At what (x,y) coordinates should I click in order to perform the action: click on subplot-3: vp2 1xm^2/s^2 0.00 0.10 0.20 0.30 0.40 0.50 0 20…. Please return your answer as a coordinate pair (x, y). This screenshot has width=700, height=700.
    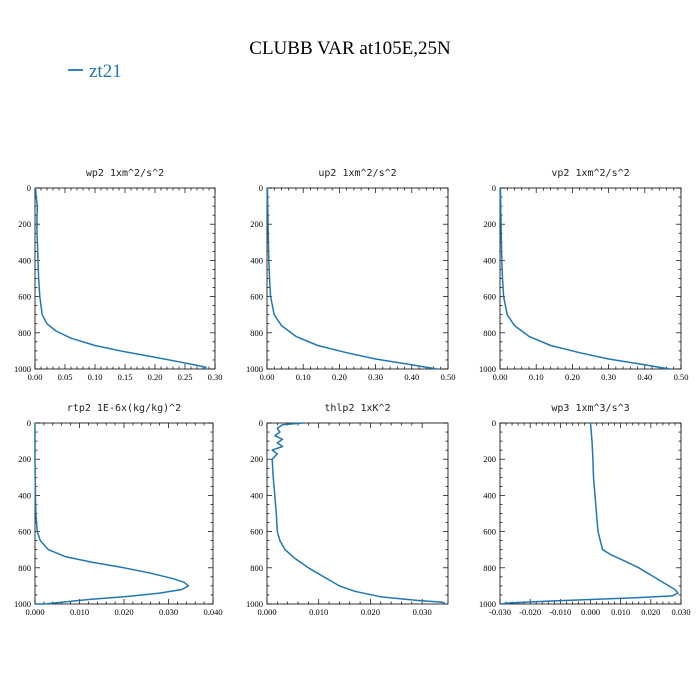
    Looking at the image, I should click on (583, 275).